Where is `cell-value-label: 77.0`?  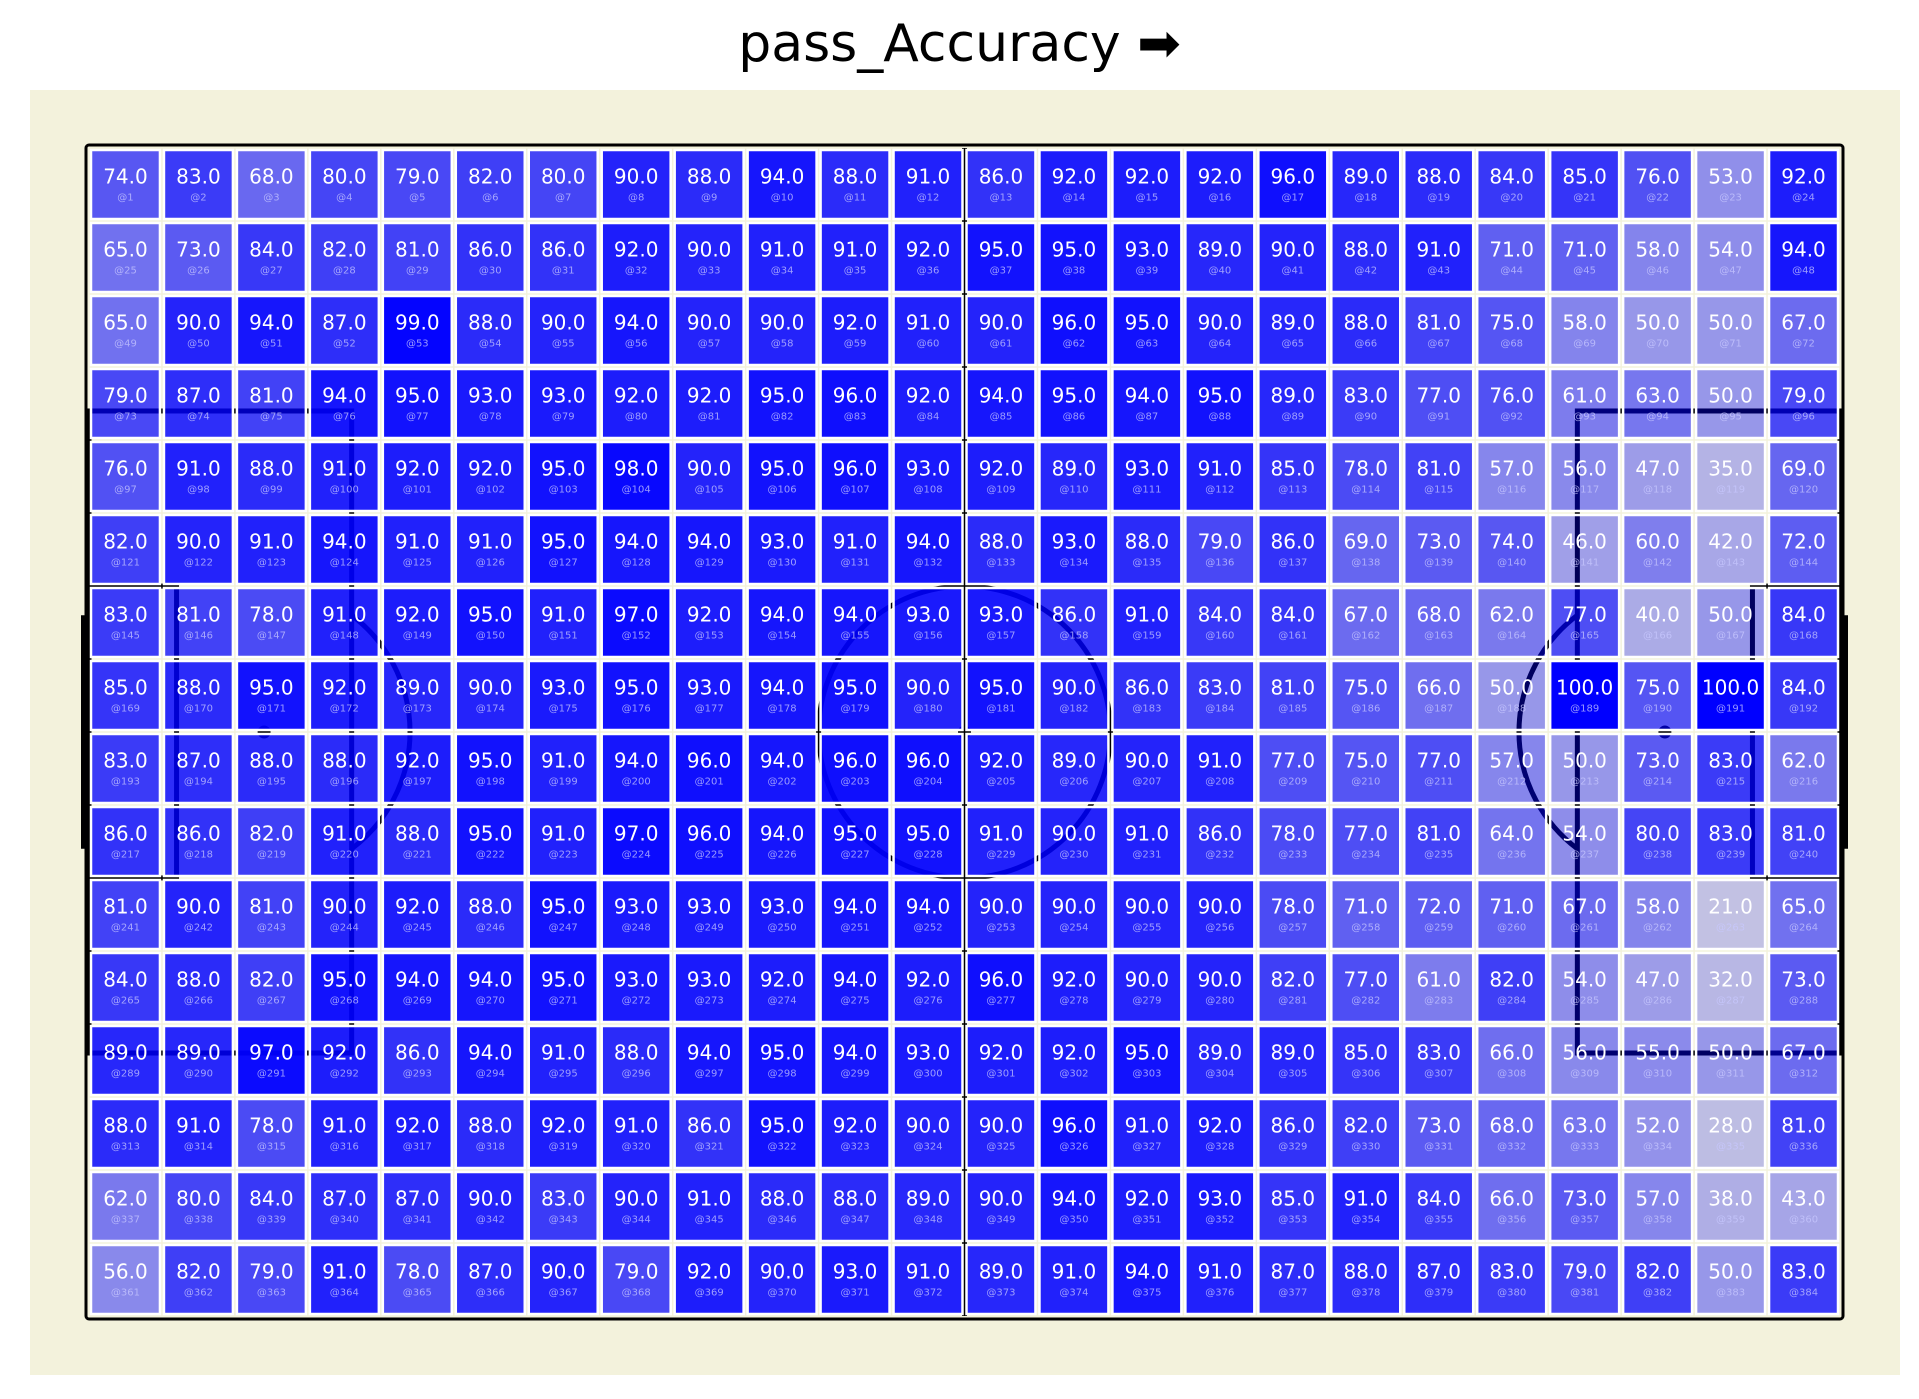
cell-value-label: 77.0 is located at coordinates (1438, 761).